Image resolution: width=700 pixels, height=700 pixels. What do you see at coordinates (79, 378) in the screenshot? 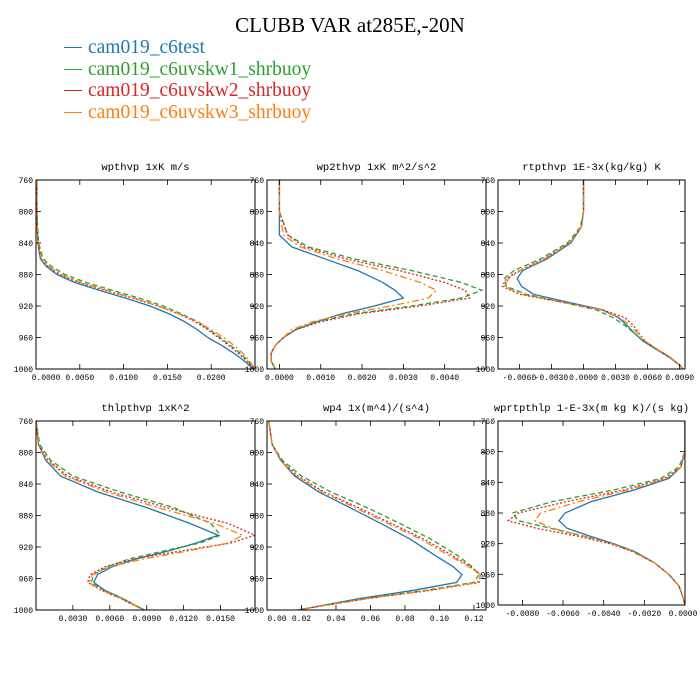
I see `panel-1-xtick-label: 0.0050` at bounding box center [79, 378].